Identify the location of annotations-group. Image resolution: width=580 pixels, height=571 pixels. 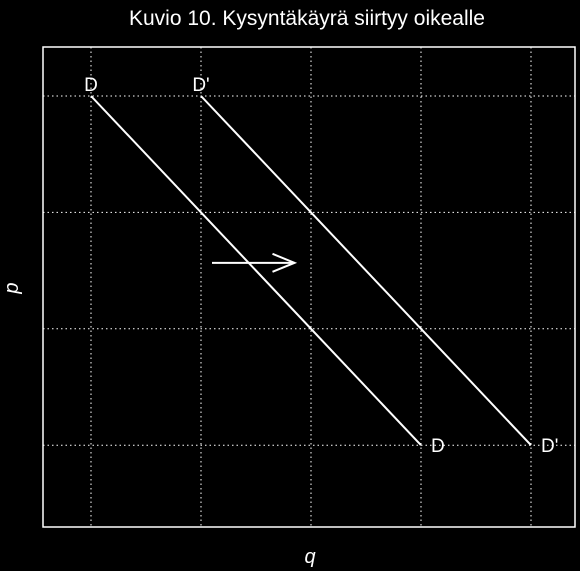
(255, 262).